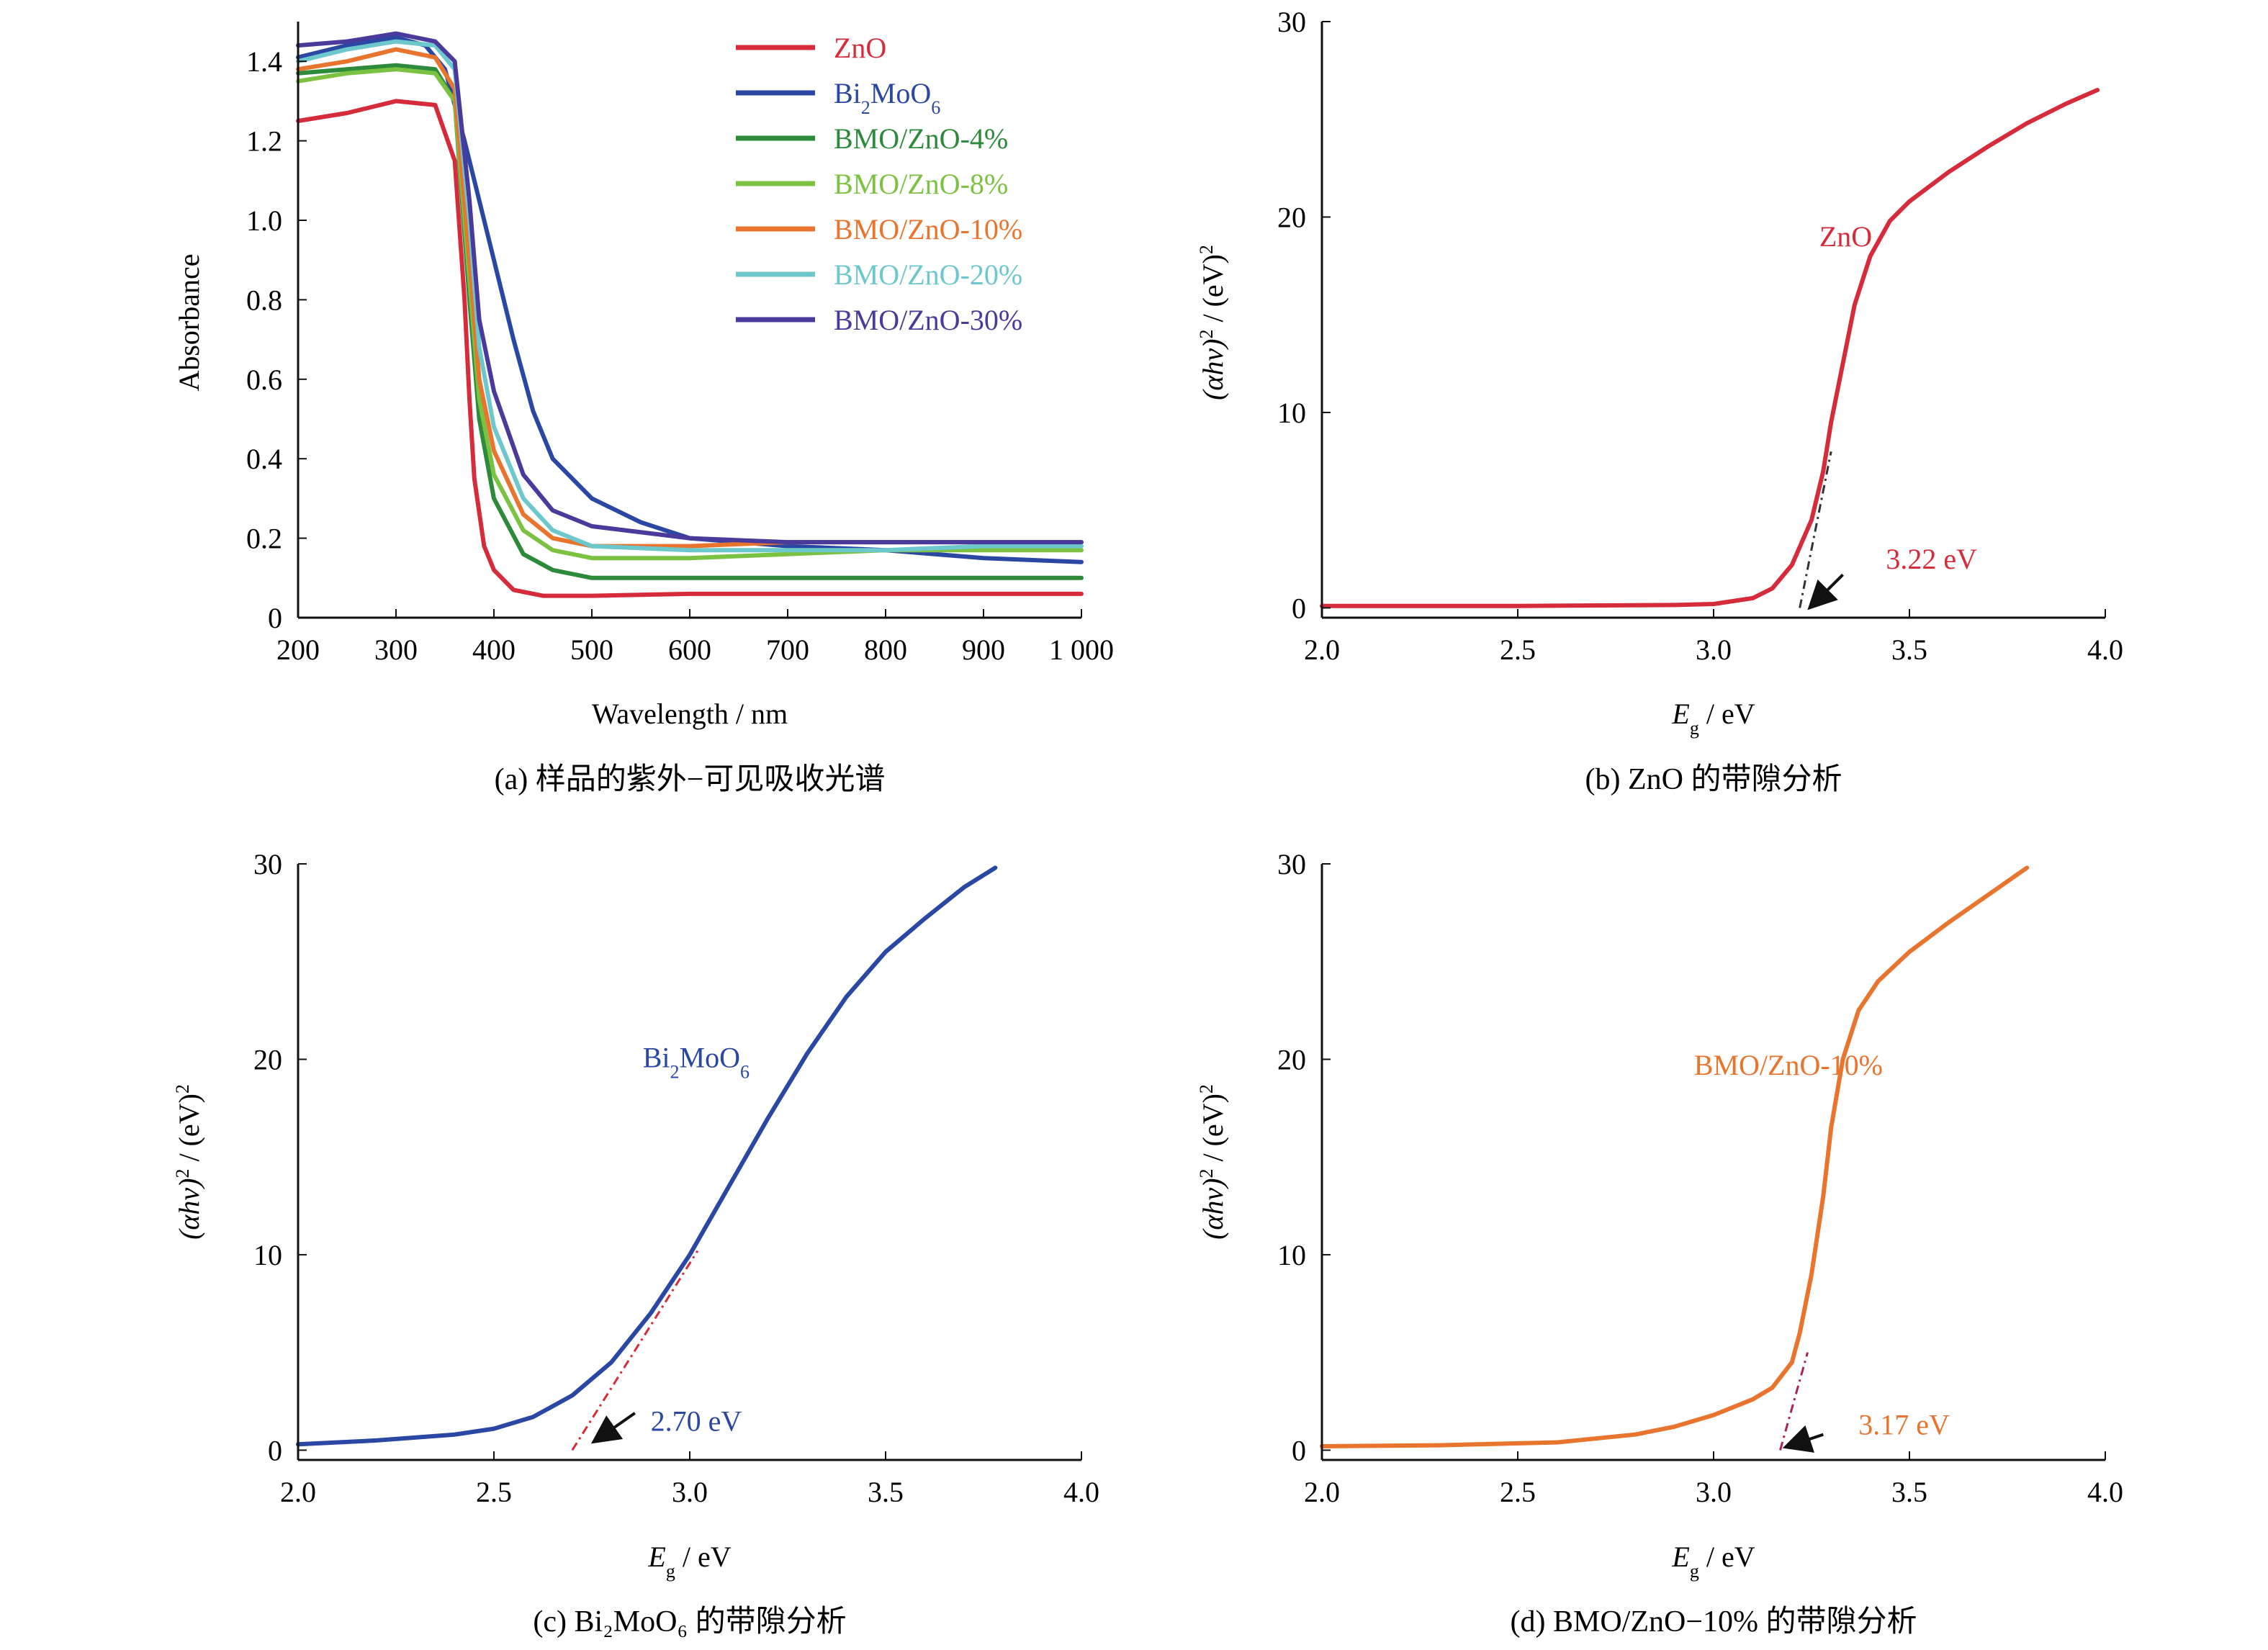  What do you see at coordinates (264, 459) in the screenshot?
I see `panel-a-y-tick-label: 0.4` at bounding box center [264, 459].